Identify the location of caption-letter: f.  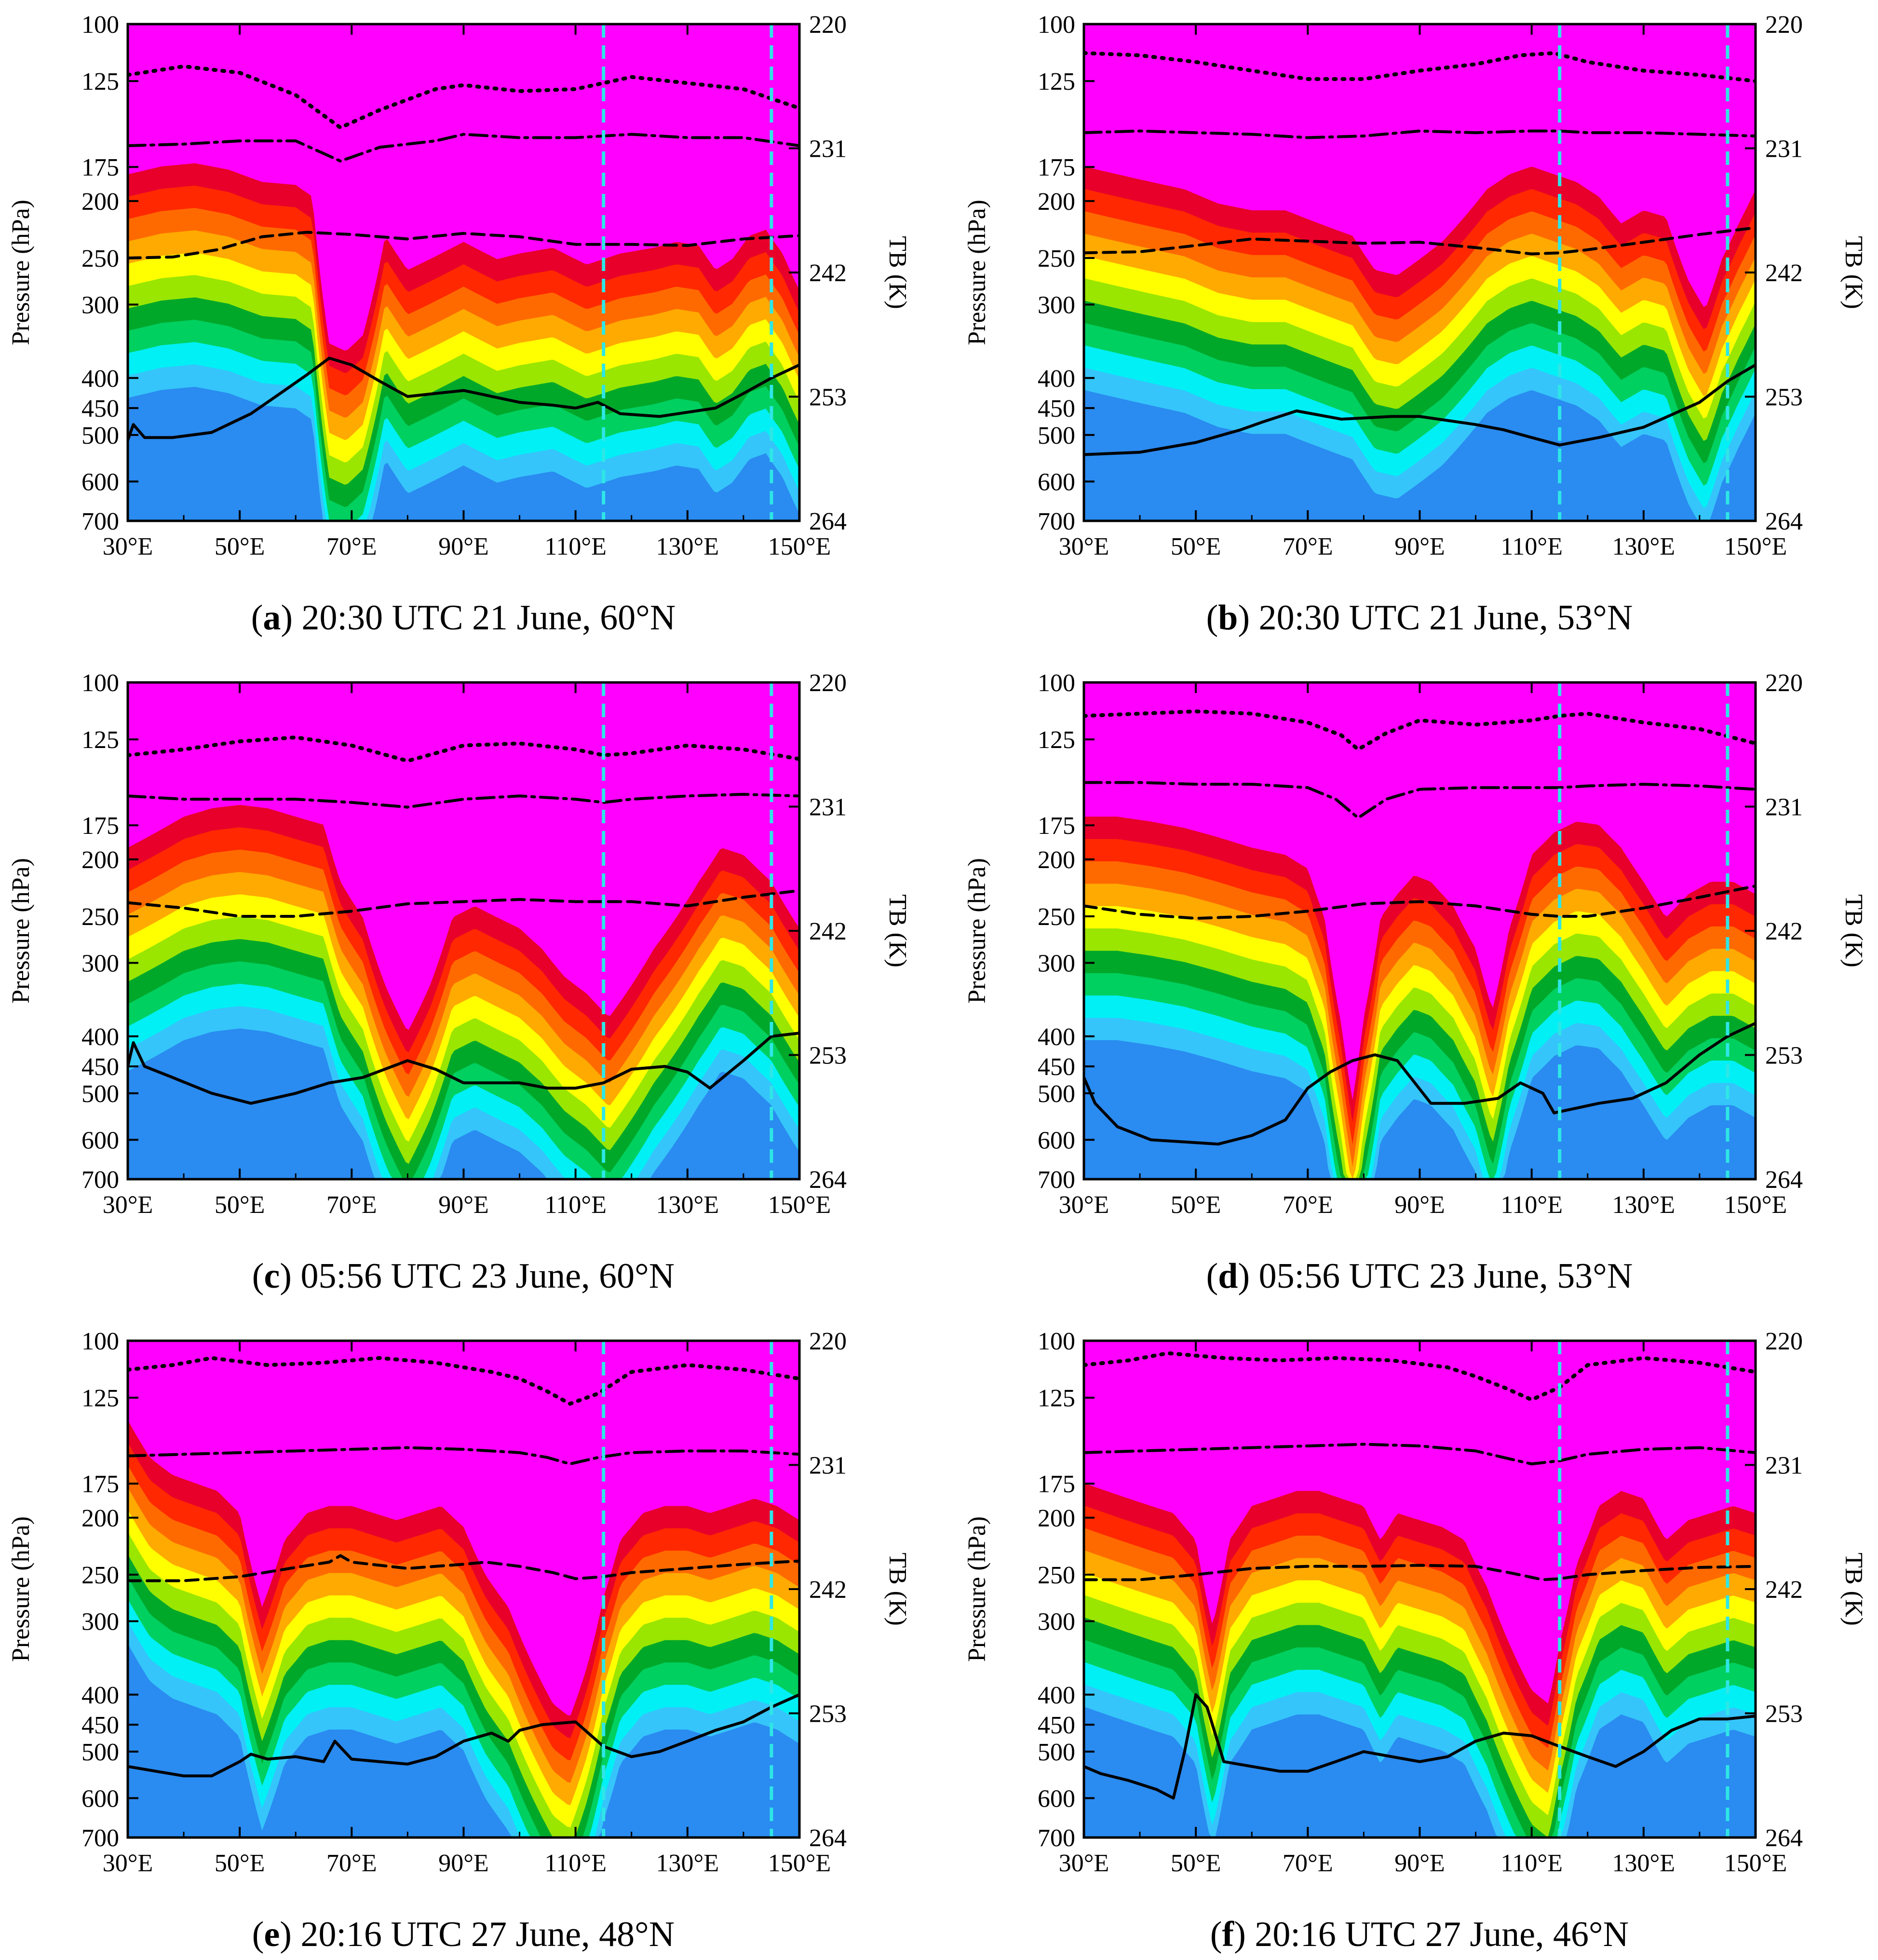
(1228, 1934).